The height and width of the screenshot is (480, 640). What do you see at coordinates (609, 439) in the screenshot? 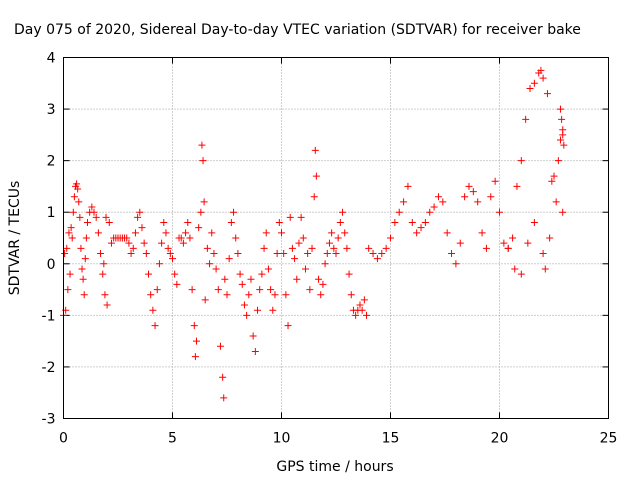
I see `x-tick-label: 25` at bounding box center [609, 439].